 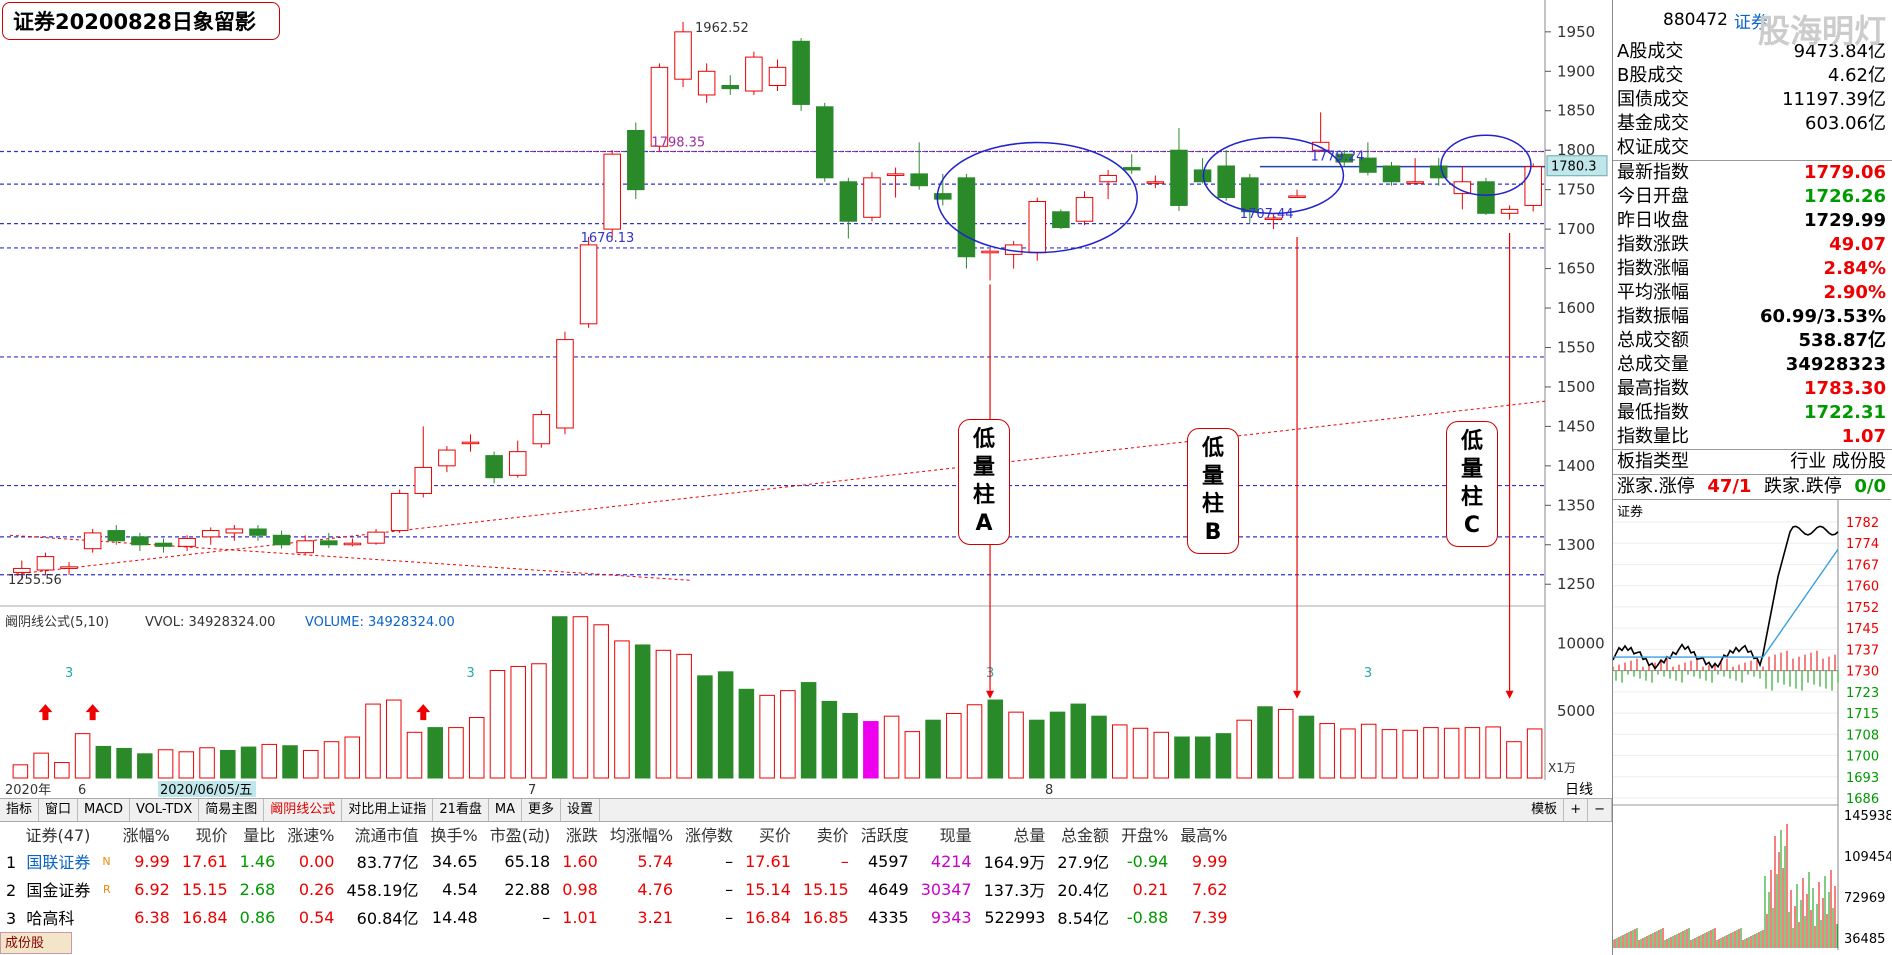 I want to click on stock-name: 国金证券, so click(x=58, y=890).